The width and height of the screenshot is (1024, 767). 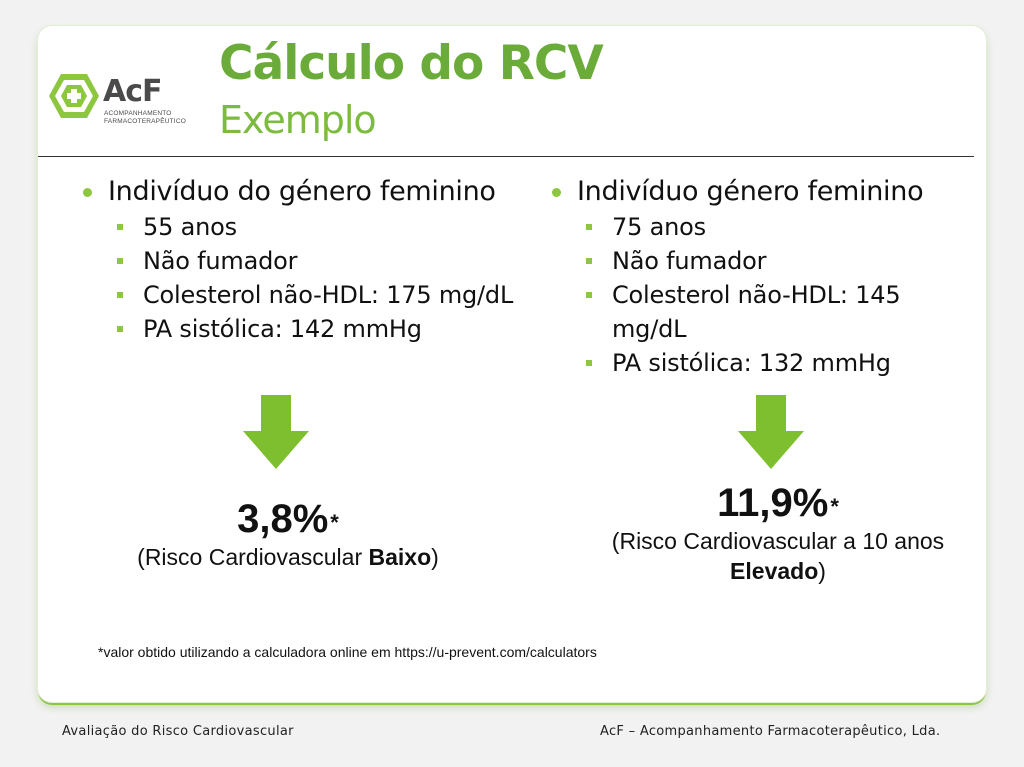 I want to click on right-risk-value: 11,9%*, so click(x=778, y=503).